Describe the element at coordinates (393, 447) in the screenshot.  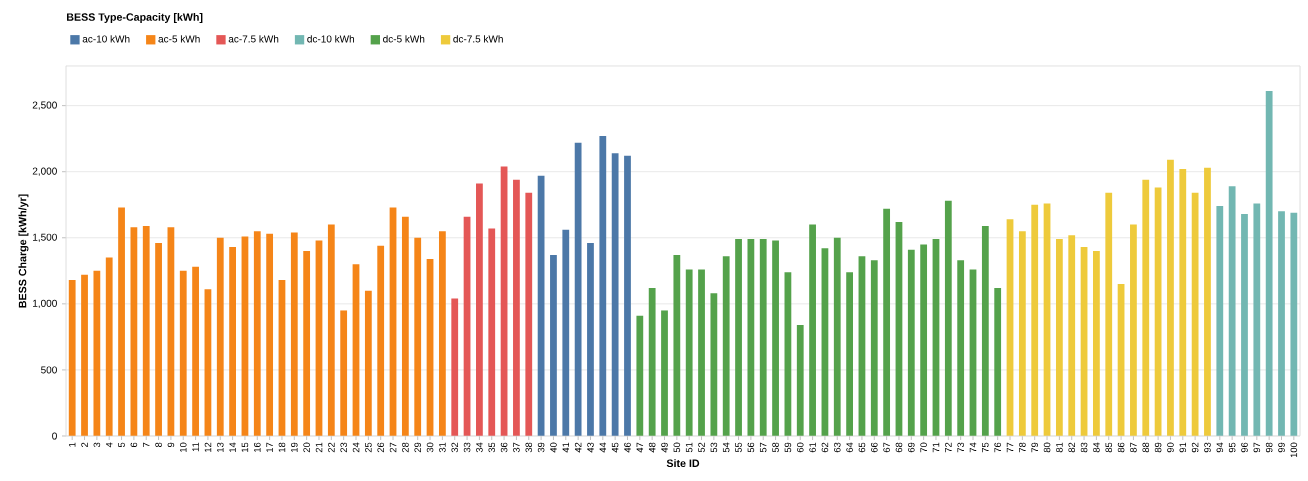
I see `x-tick-label: 27` at that location.